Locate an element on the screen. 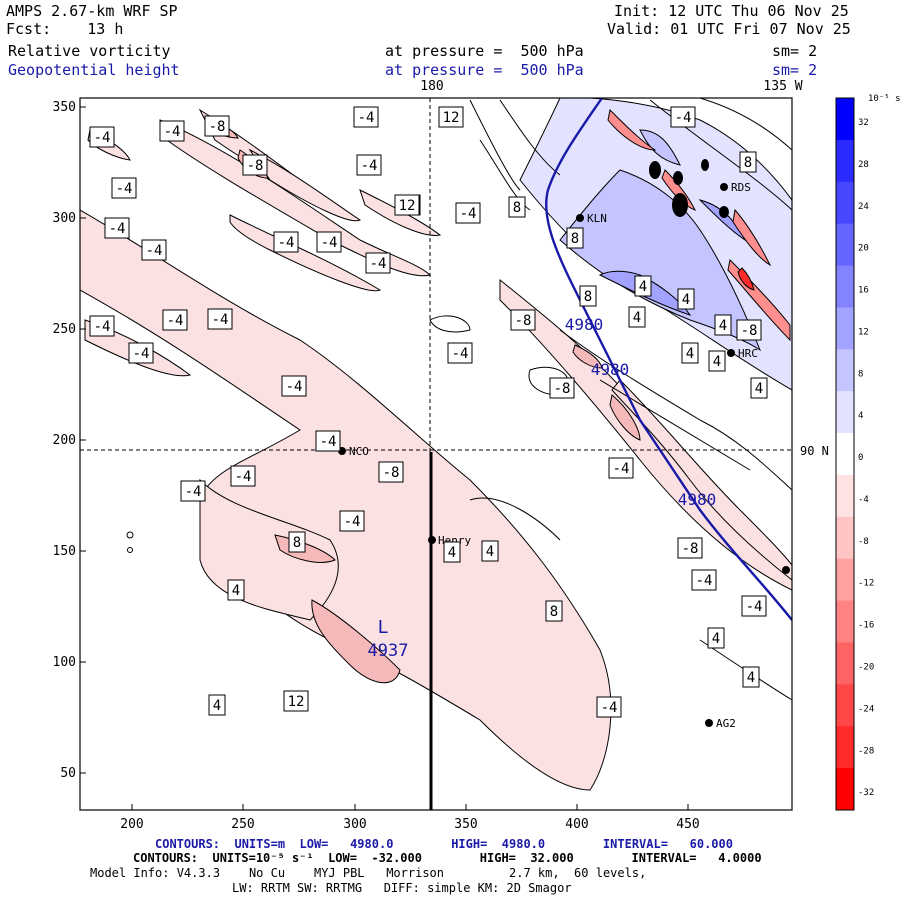  x-tick: 250 is located at coordinates (242, 824).